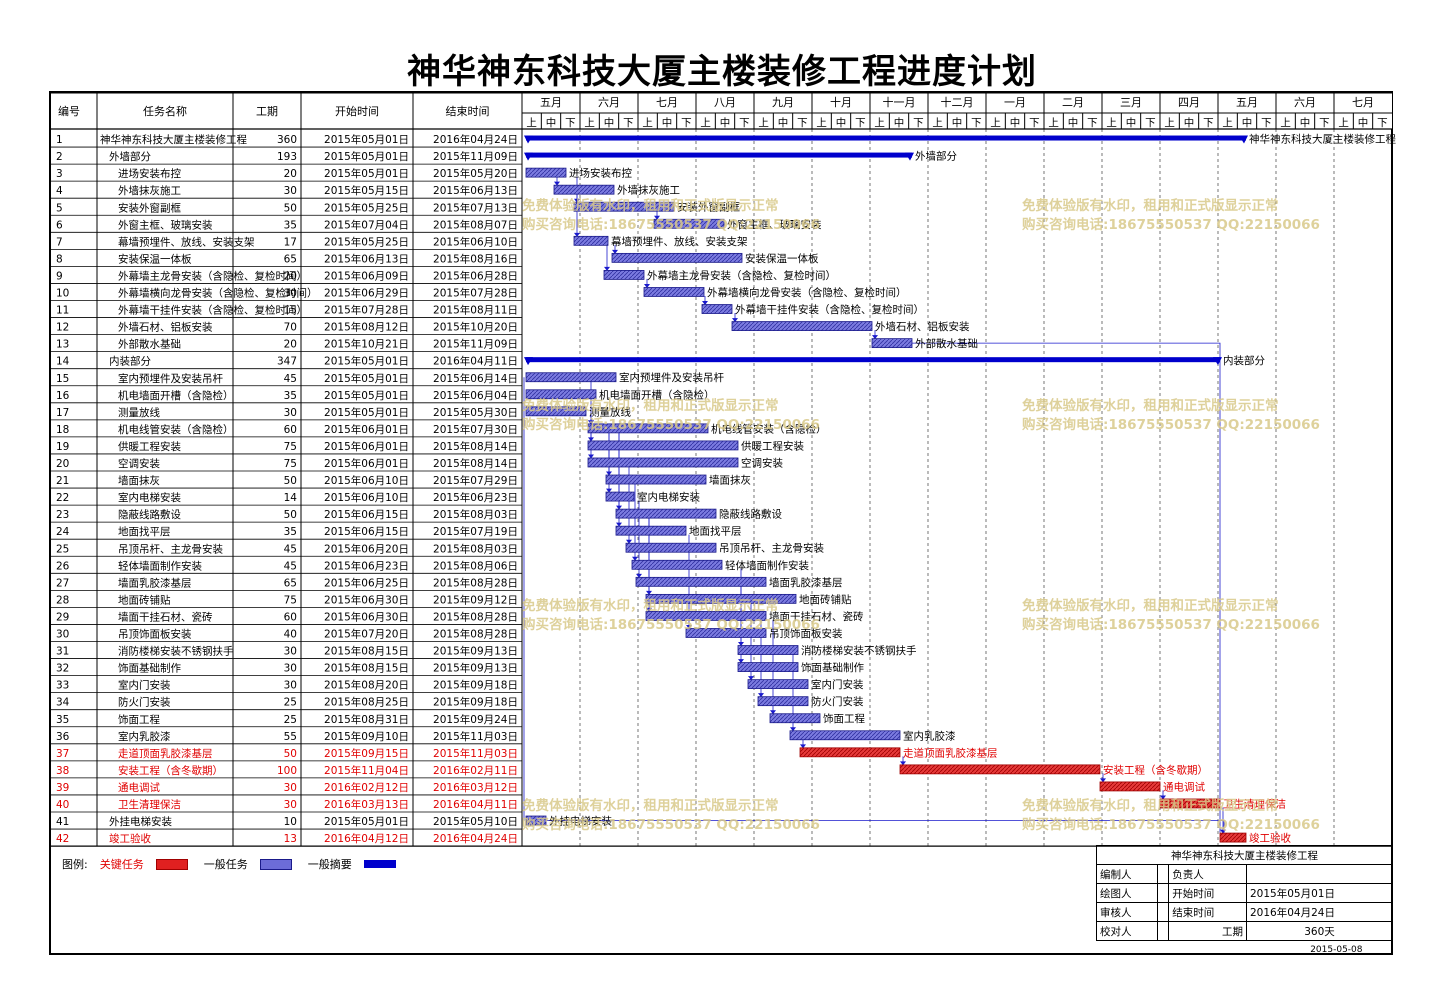 This screenshot has width=1444, height=1005. I want to click on cell-duration: 45, so click(290, 566).